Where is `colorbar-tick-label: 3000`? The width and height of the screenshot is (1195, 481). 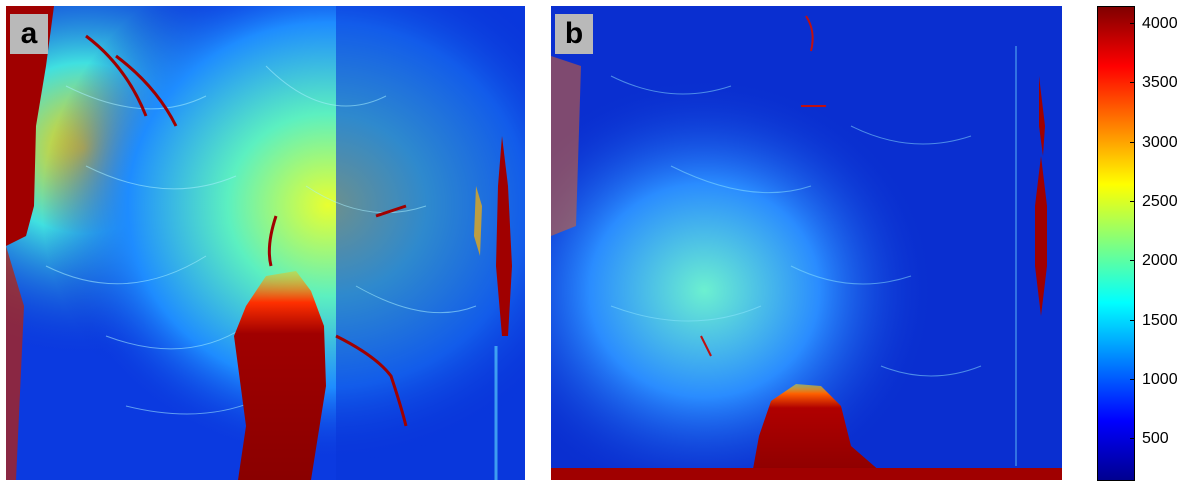
colorbar-tick-label: 3000 is located at coordinates (1160, 142).